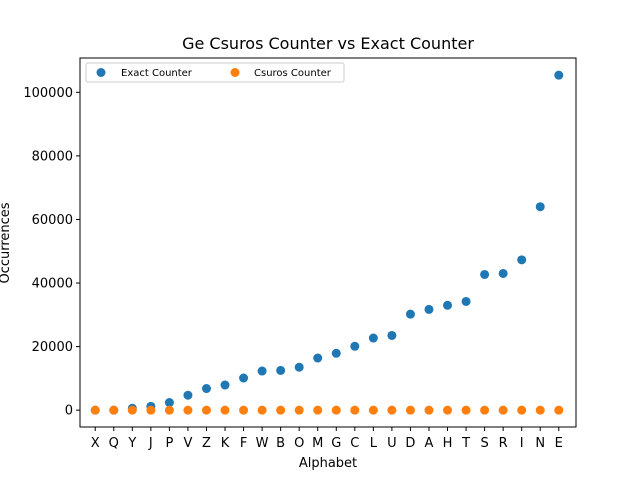 This screenshot has width=640, height=480. I want to click on x-tick-label: U, so click(392, 443).